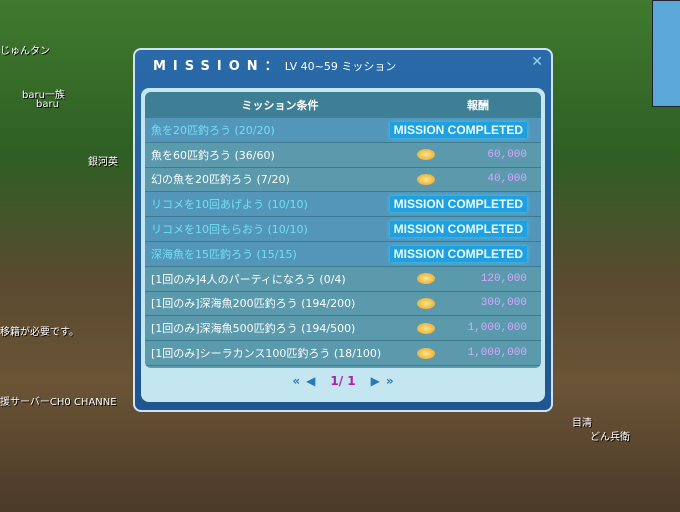 This screenshot has width=680, height=512. I want to click on mission-condition: [1回のみ]シーラカンス100匹釣ろう (18/100), so click(266, 354).